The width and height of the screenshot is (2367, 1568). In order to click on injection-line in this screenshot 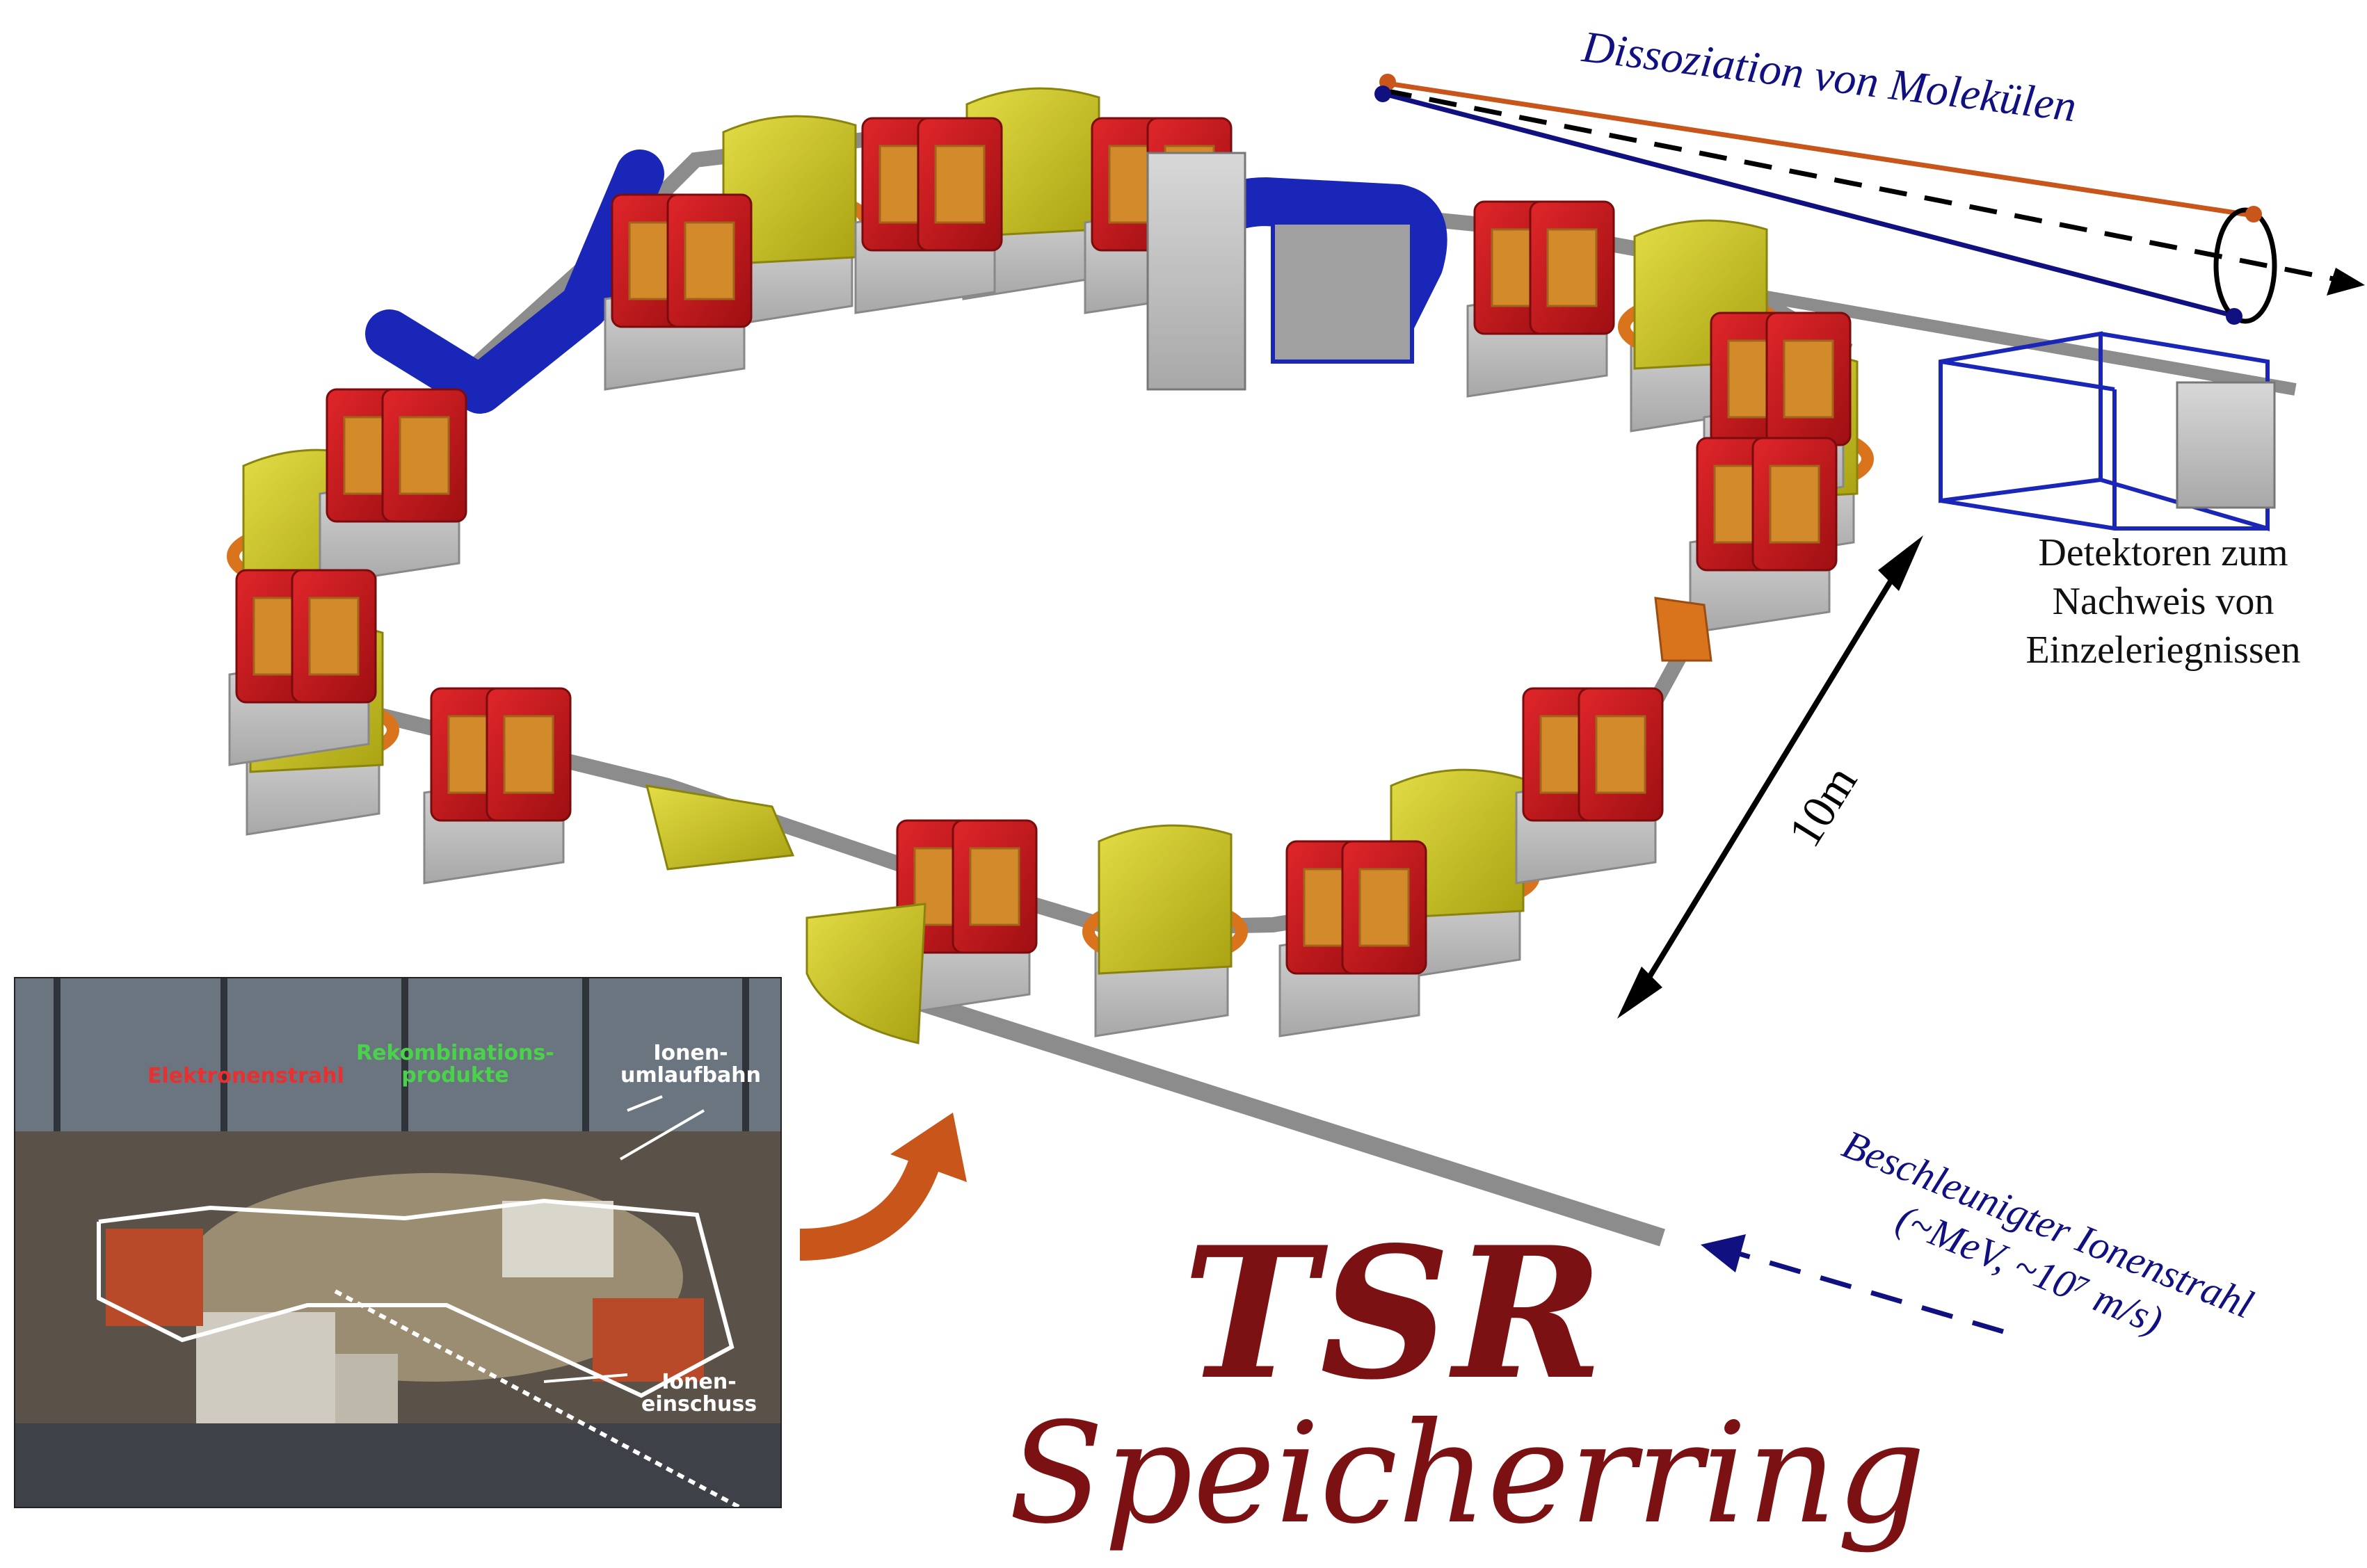, I will do `click(1290, 1119)`.